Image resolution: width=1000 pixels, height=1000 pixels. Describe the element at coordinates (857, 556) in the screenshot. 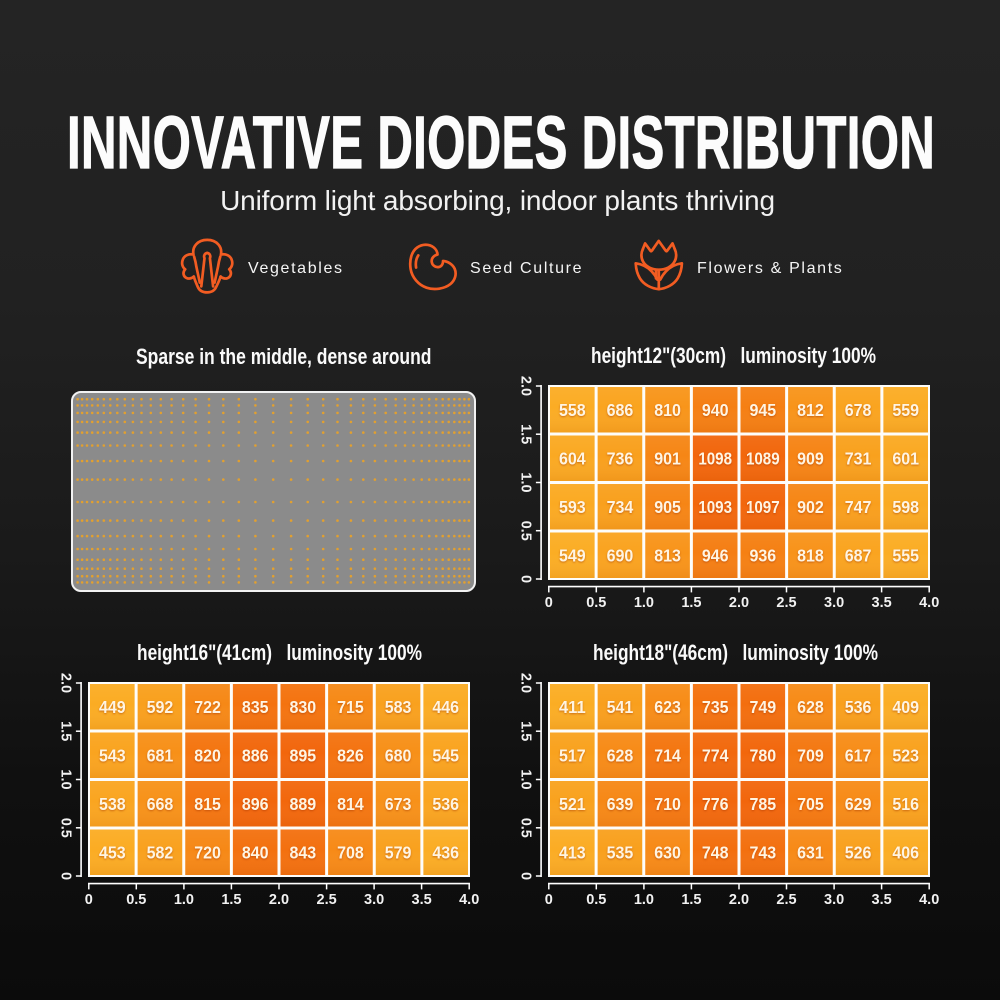

I see `svg-text: 687` at that location.